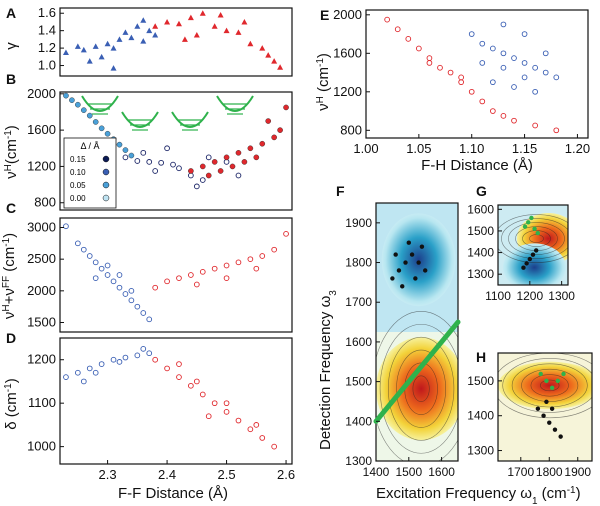  What do you see at coordinates (418, 148) in the screenshot?
I see `x-tick-label: 1.05` at bounding box center [418, 148].